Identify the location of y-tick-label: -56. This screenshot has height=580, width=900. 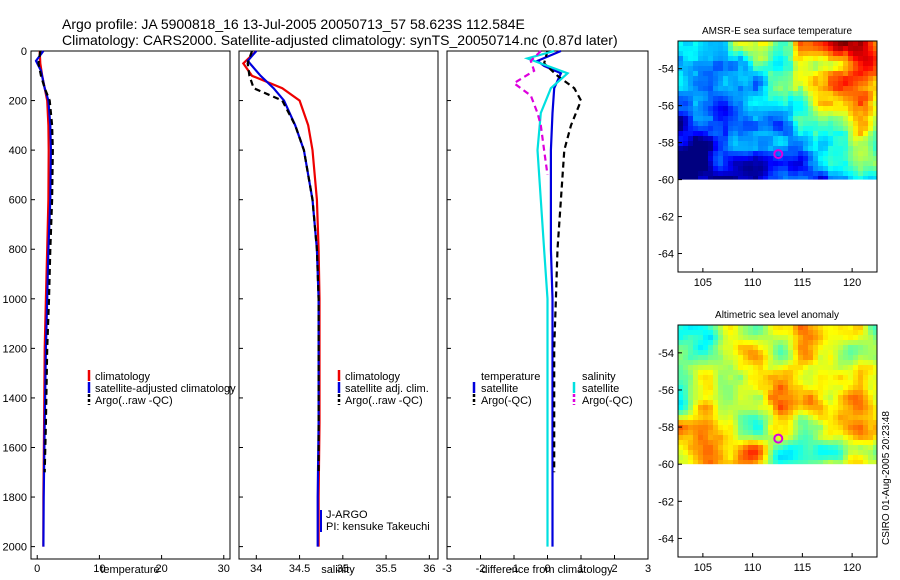
(666, 107).